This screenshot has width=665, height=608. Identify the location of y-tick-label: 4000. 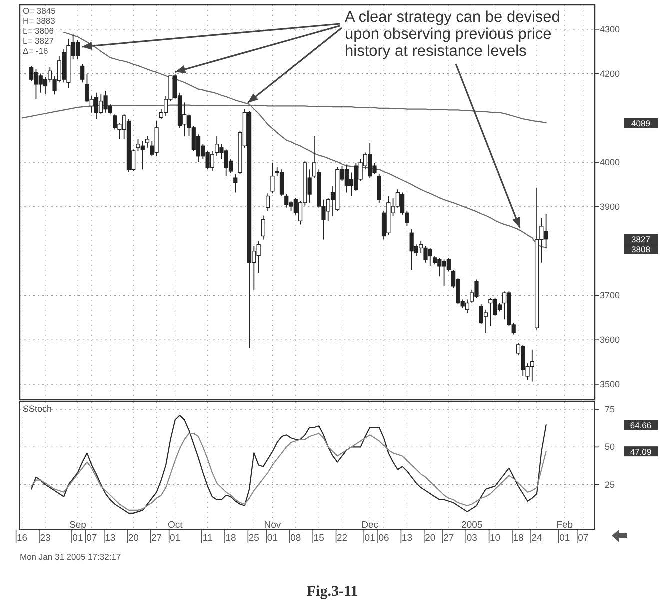
(610, 163).